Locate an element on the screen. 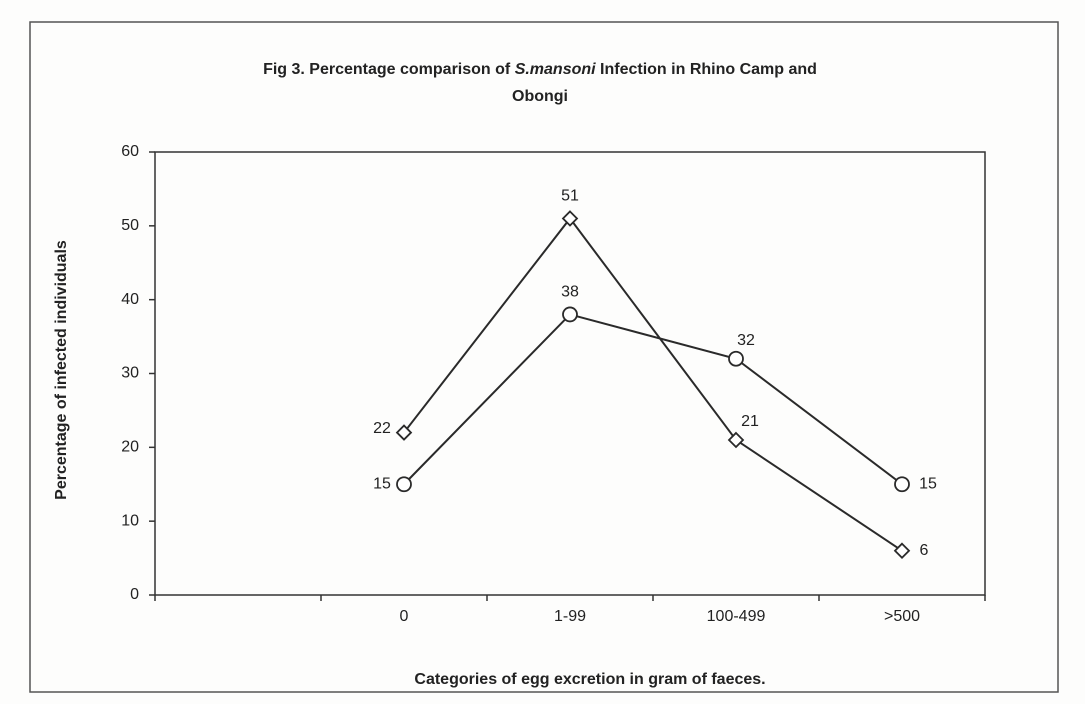  y-tick-label: 20 is located at coordinates (130, 447).